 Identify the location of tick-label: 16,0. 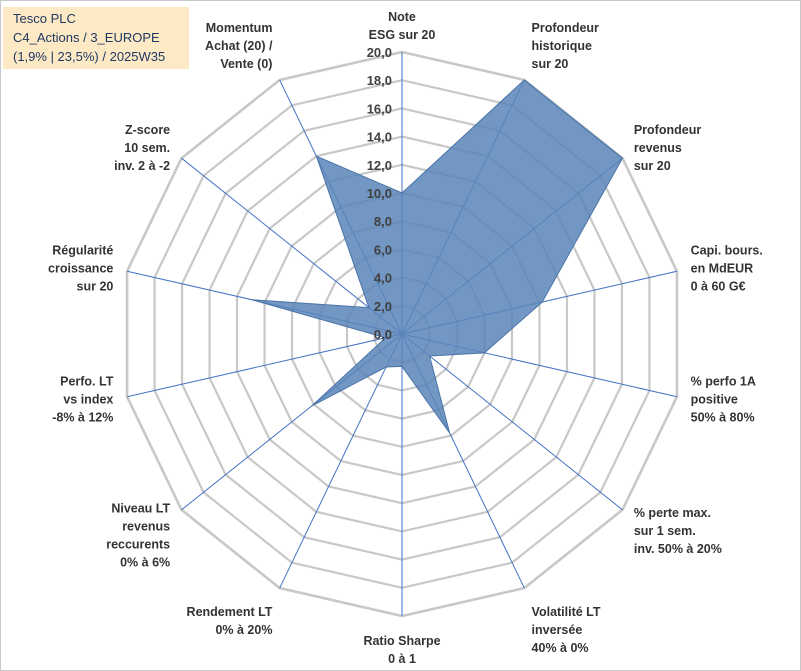
(379, 108).